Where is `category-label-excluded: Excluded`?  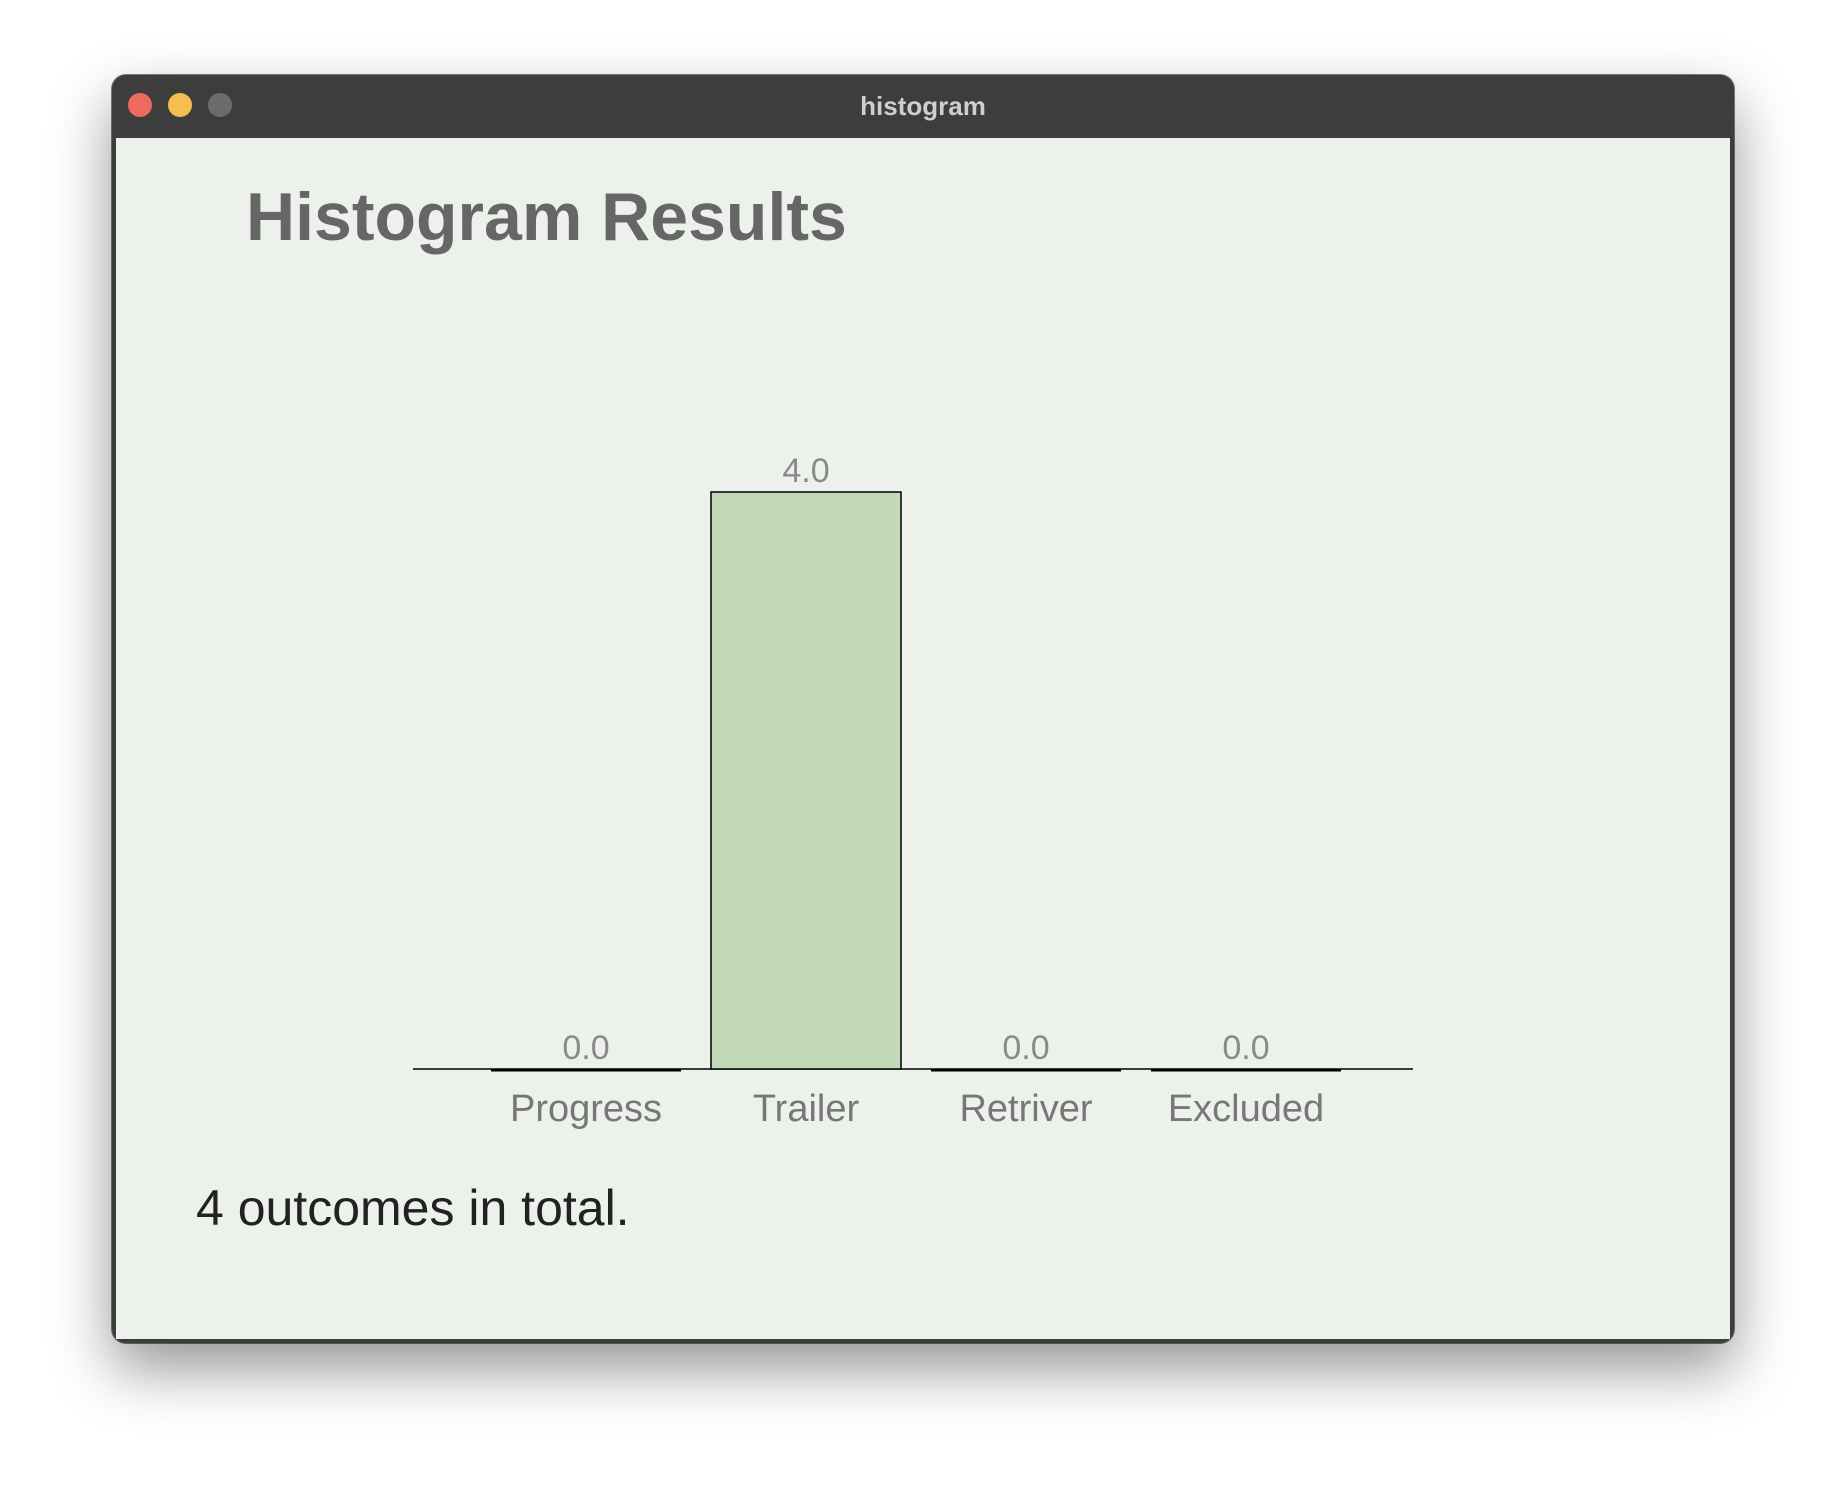
category-label-excluded: Excluded is located at coordinates (1246, 1109).